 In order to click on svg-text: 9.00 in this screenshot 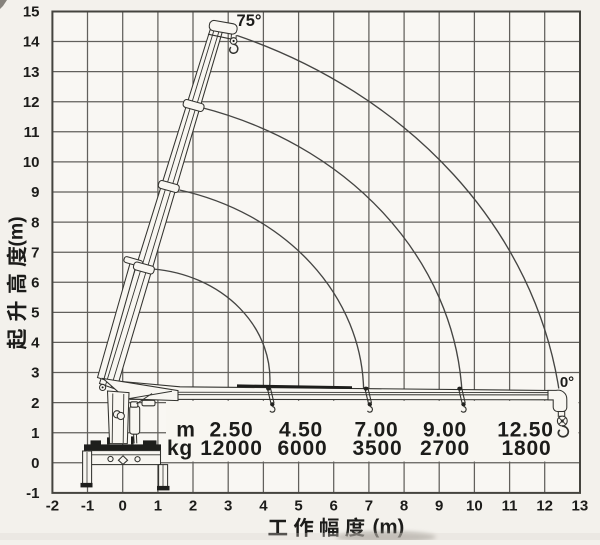, I will do `click(445, 430)`.